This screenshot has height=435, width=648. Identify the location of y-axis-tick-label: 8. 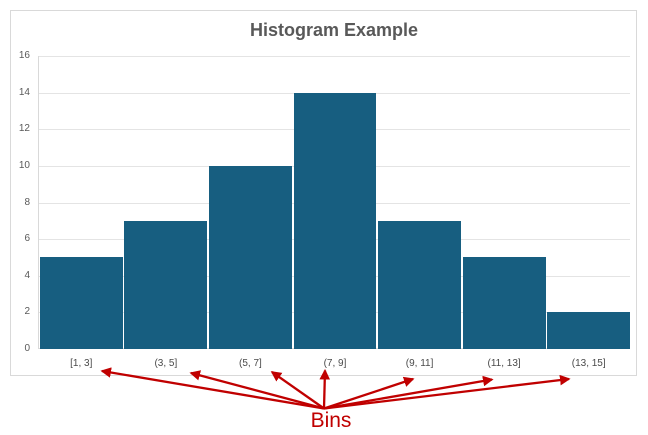
(27, 202).